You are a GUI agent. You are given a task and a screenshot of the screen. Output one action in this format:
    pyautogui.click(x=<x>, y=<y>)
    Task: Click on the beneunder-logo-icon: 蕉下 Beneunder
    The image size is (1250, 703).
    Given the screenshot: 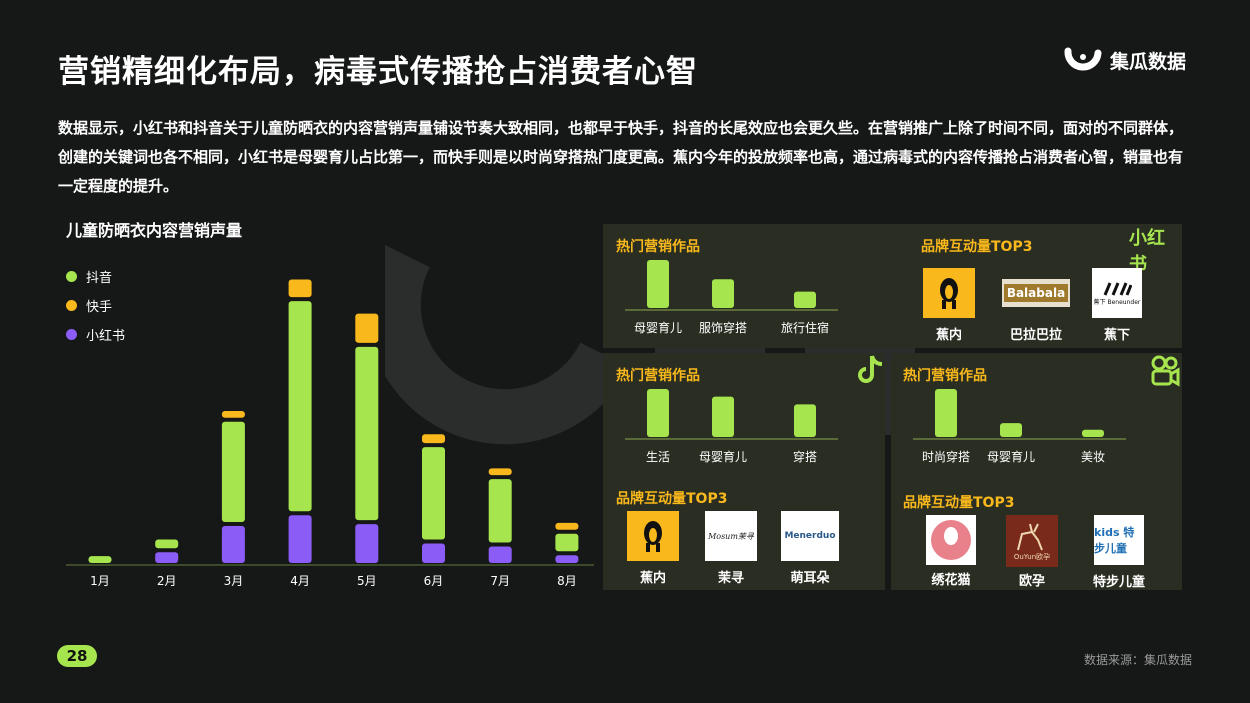 What is the action you would take?
    pyautogui.click(x=1117, y=293)
    